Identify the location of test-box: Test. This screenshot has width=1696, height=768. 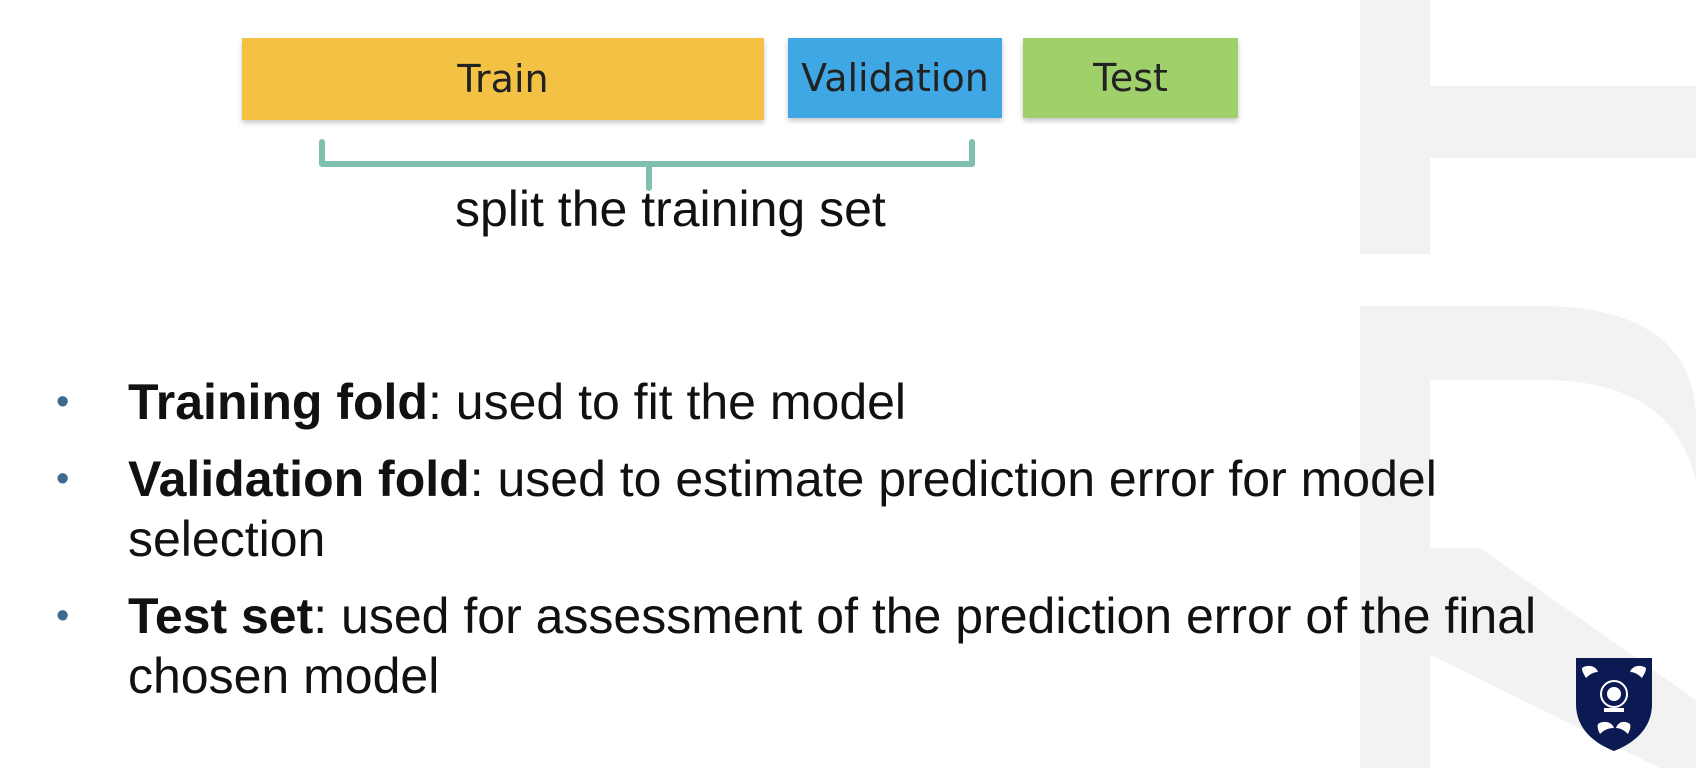
(1130, 78).